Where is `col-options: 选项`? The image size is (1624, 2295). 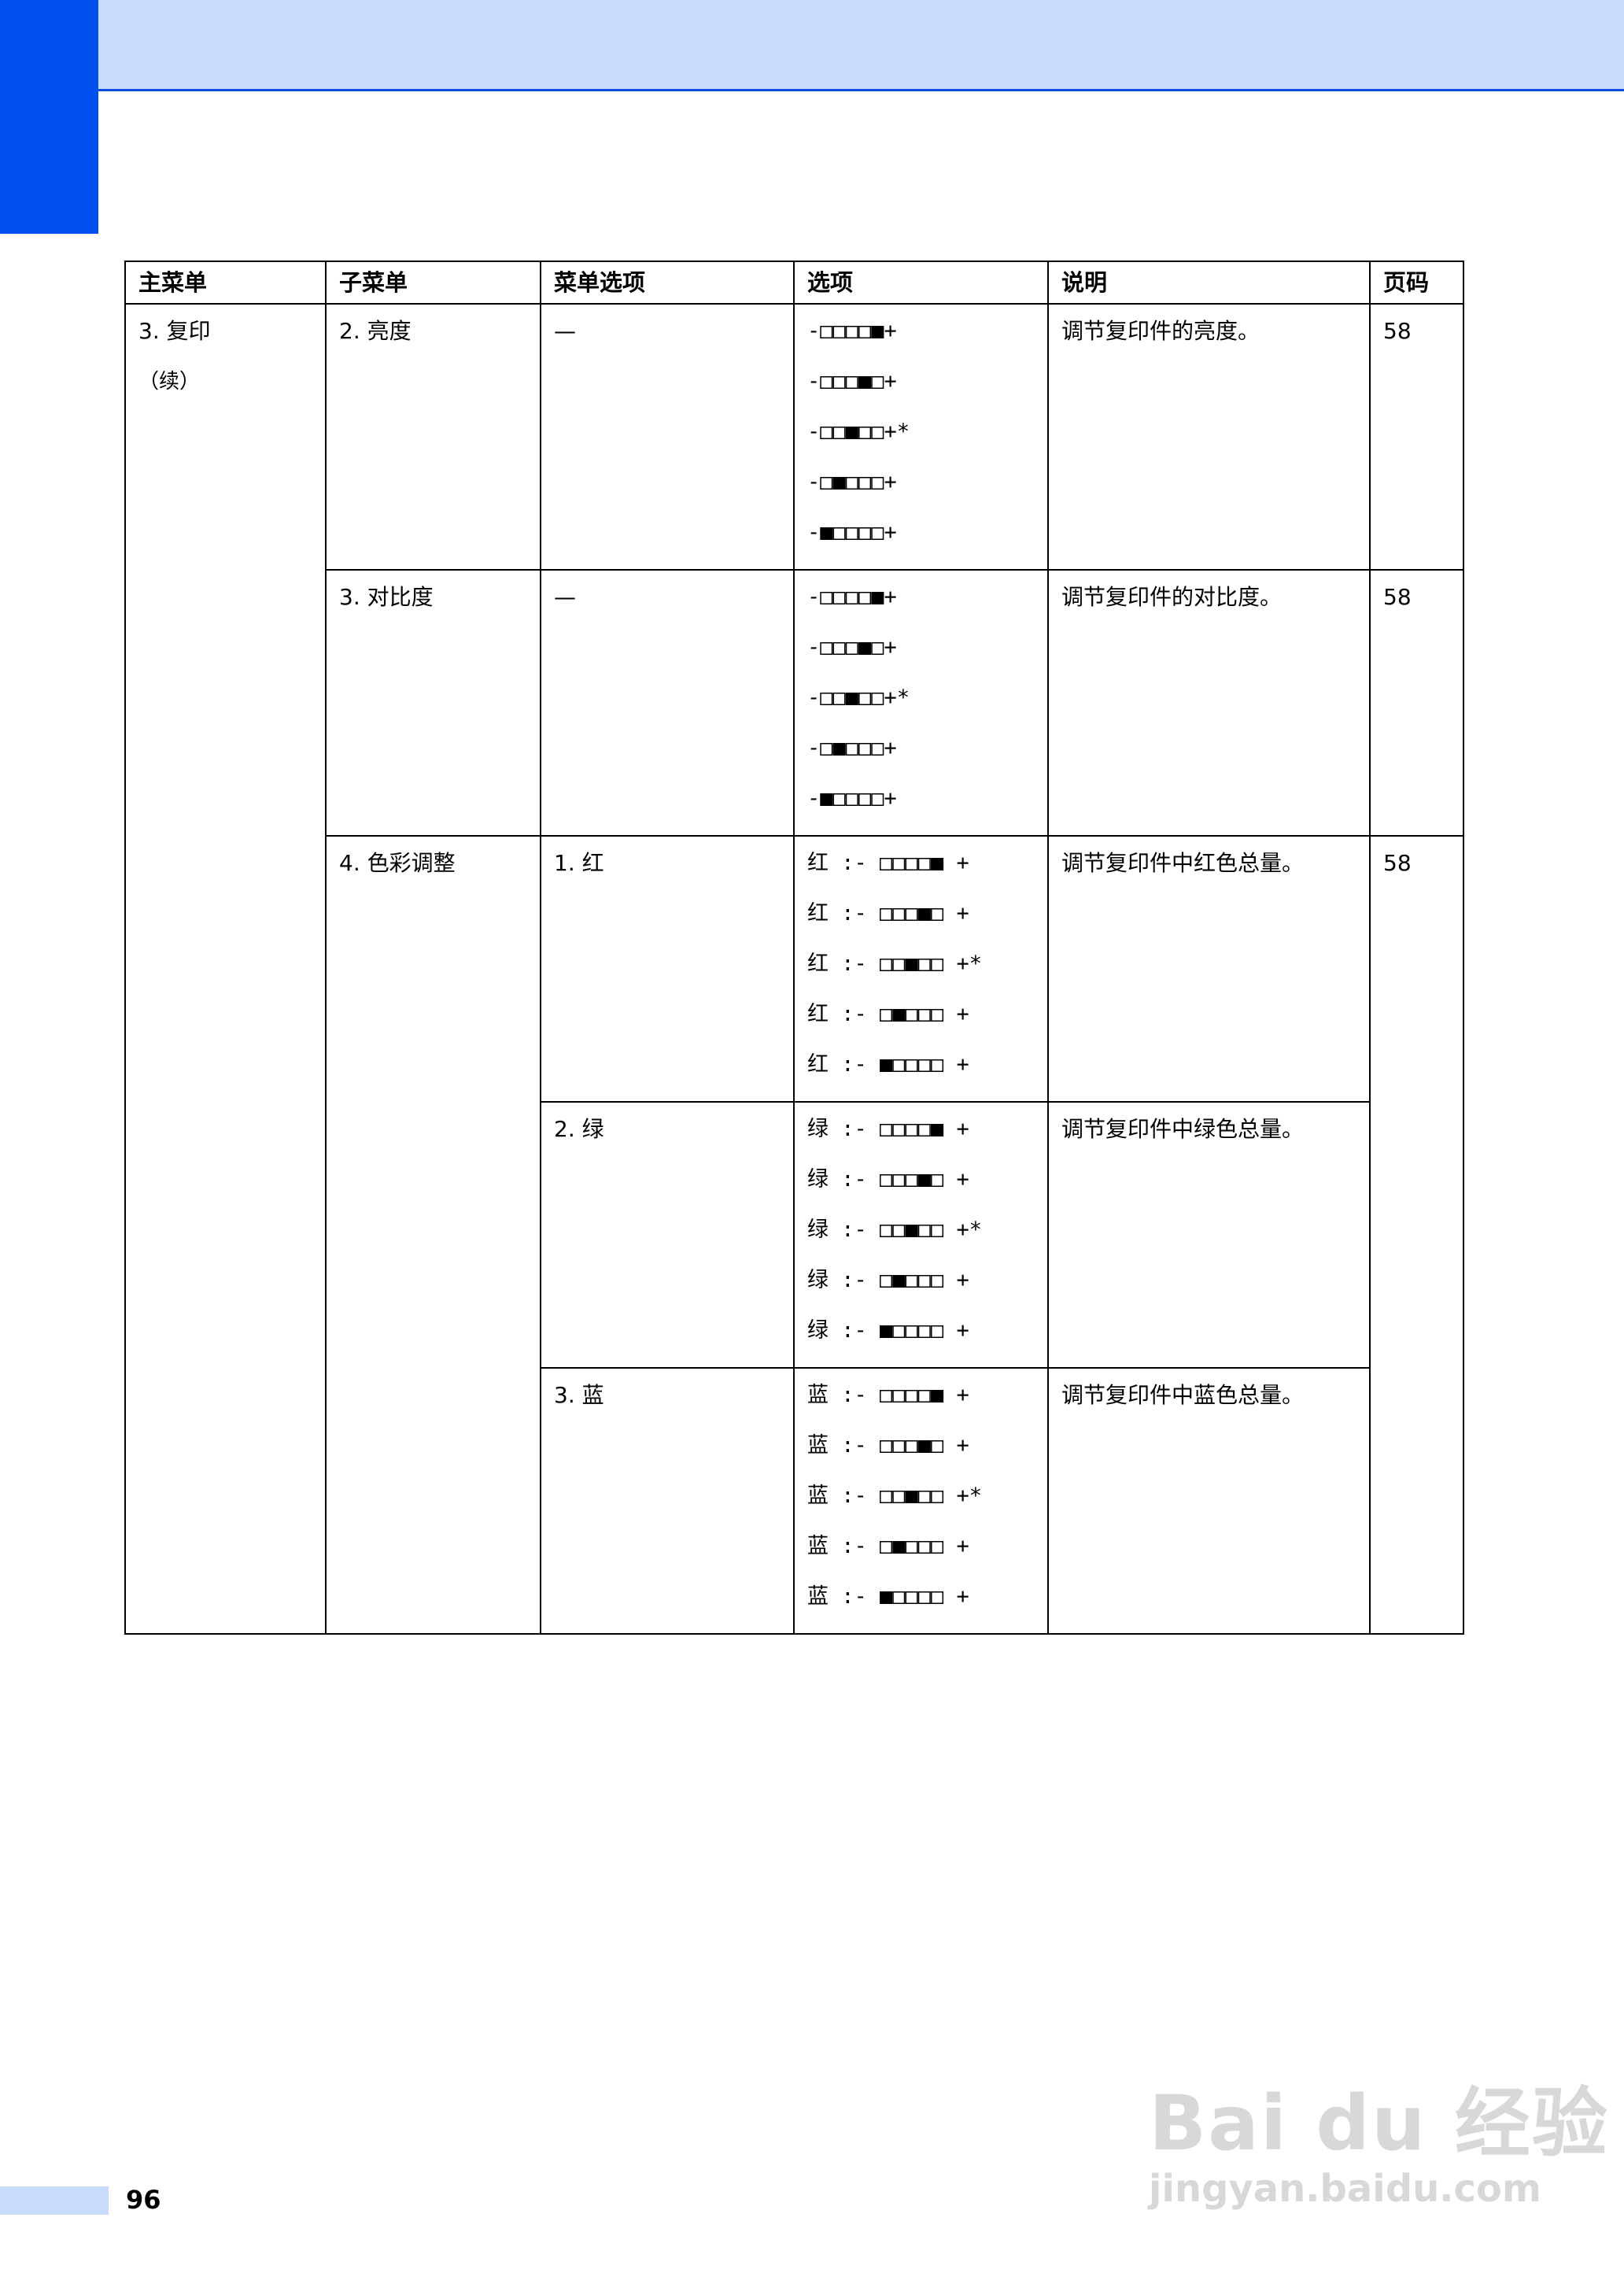 col-options: 选项 is located at coordinates (921, 283).